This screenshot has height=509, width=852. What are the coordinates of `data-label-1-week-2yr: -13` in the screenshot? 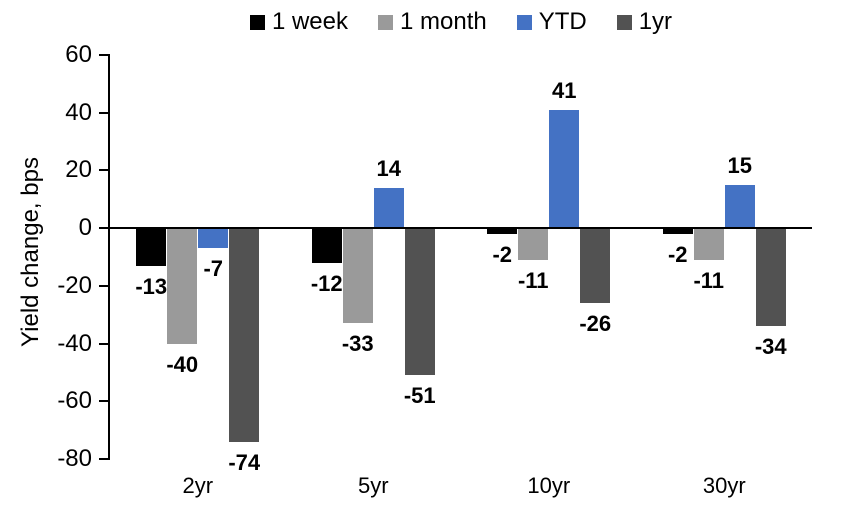 It's located at (151, 286).